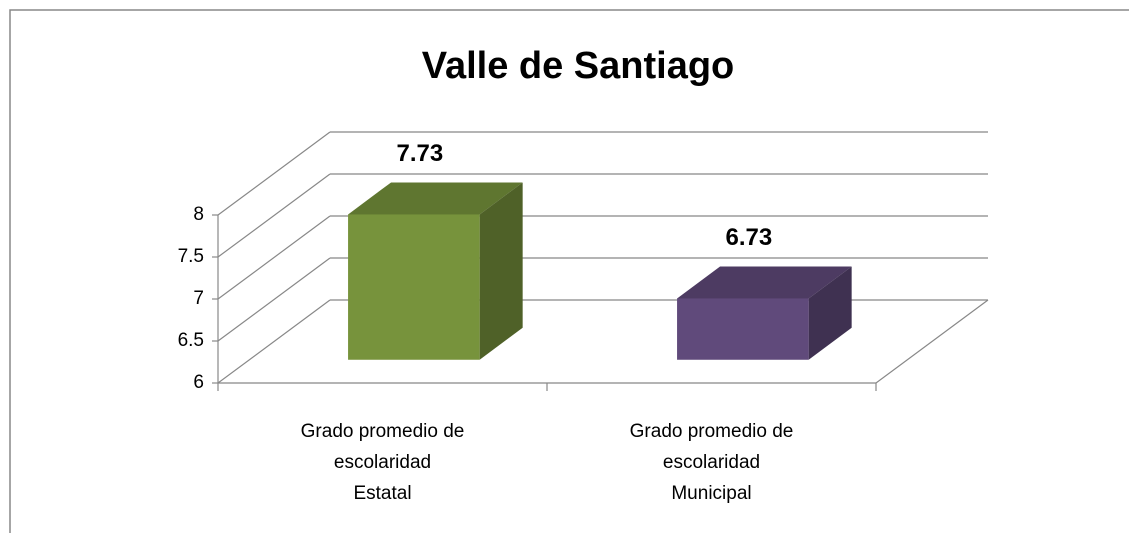  Describe the element at coordinates (578, 66) in the screenshot. I see `chart-title: Valle de Santiago` at that location.